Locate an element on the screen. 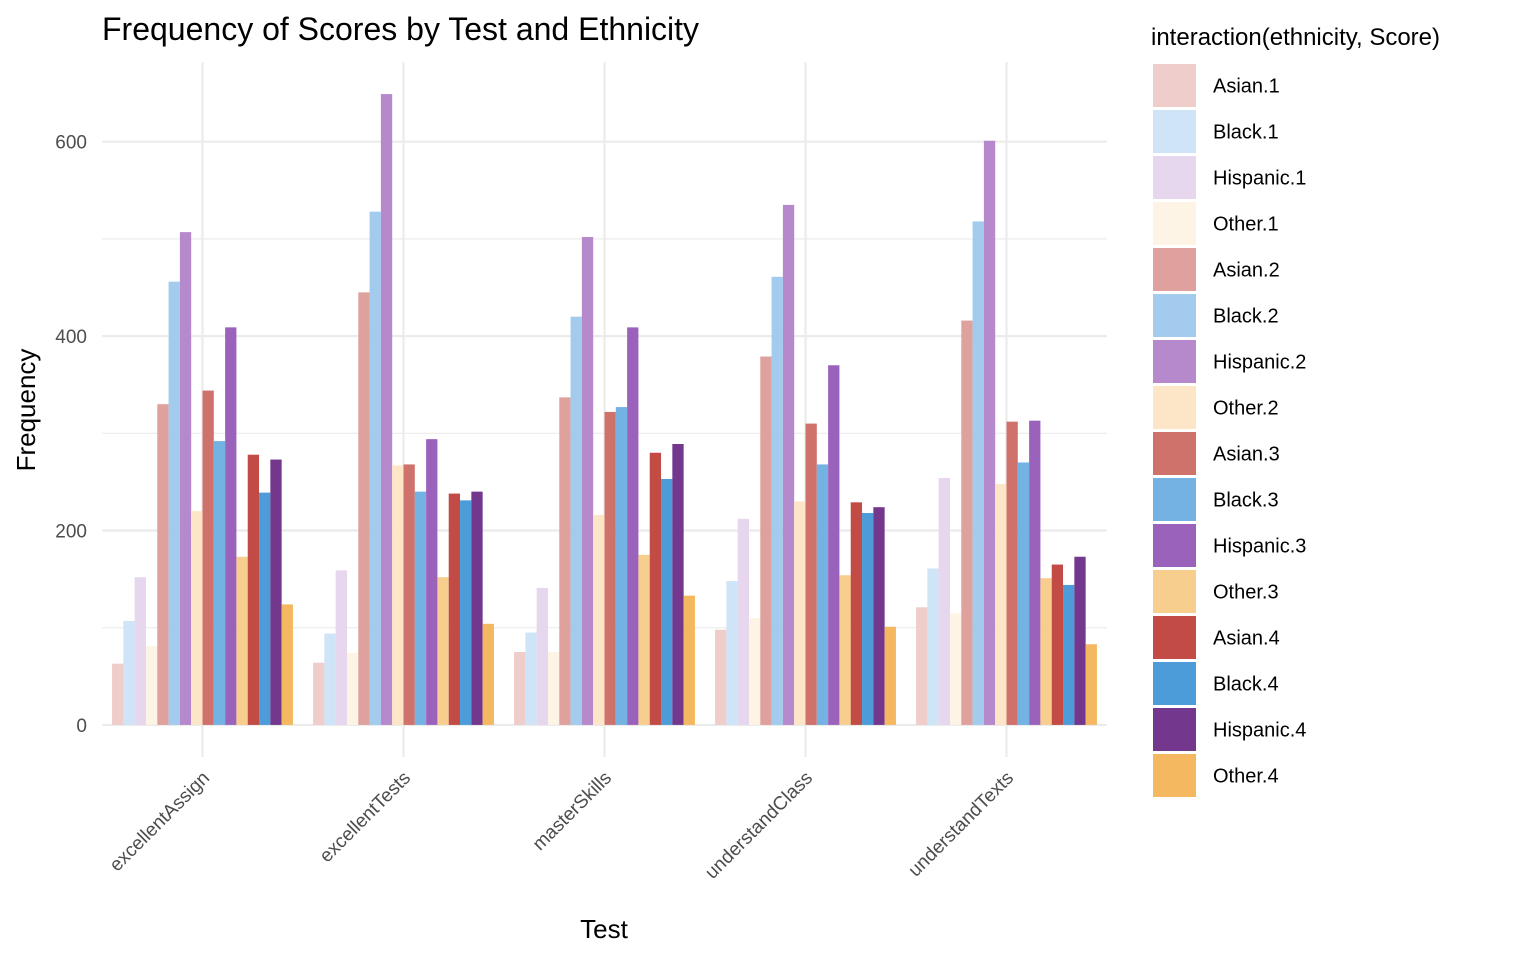  legend-label: Hispanic.4 is located at coordinates (1259, 731).